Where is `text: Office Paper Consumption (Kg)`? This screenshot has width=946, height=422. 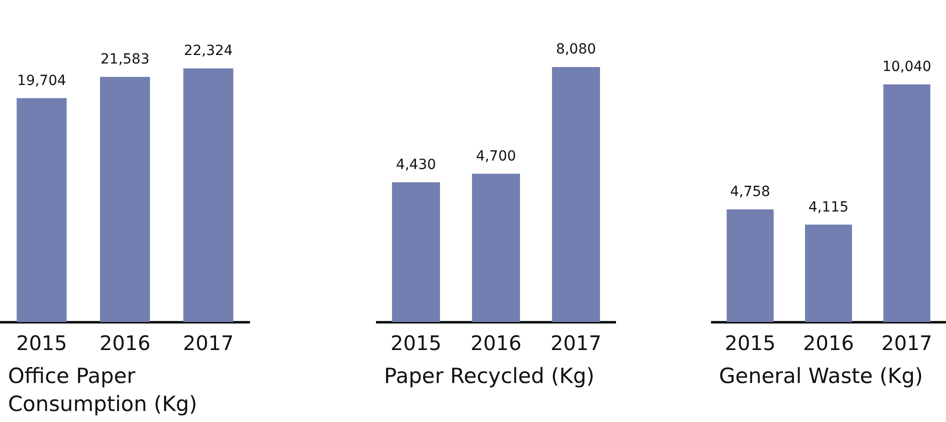
text: Office Paper Consumption (Kg) is located at coordinates (103, 390).